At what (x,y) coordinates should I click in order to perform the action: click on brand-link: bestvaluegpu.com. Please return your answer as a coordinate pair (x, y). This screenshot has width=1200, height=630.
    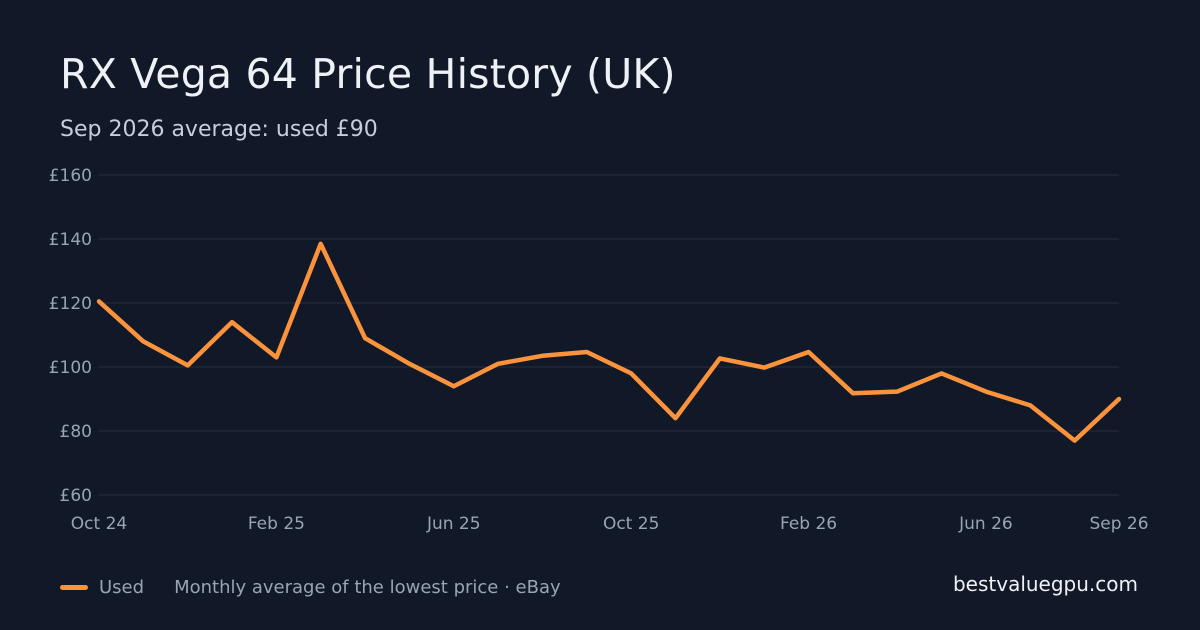
    Looking at the image, I should click on (1045, 584).